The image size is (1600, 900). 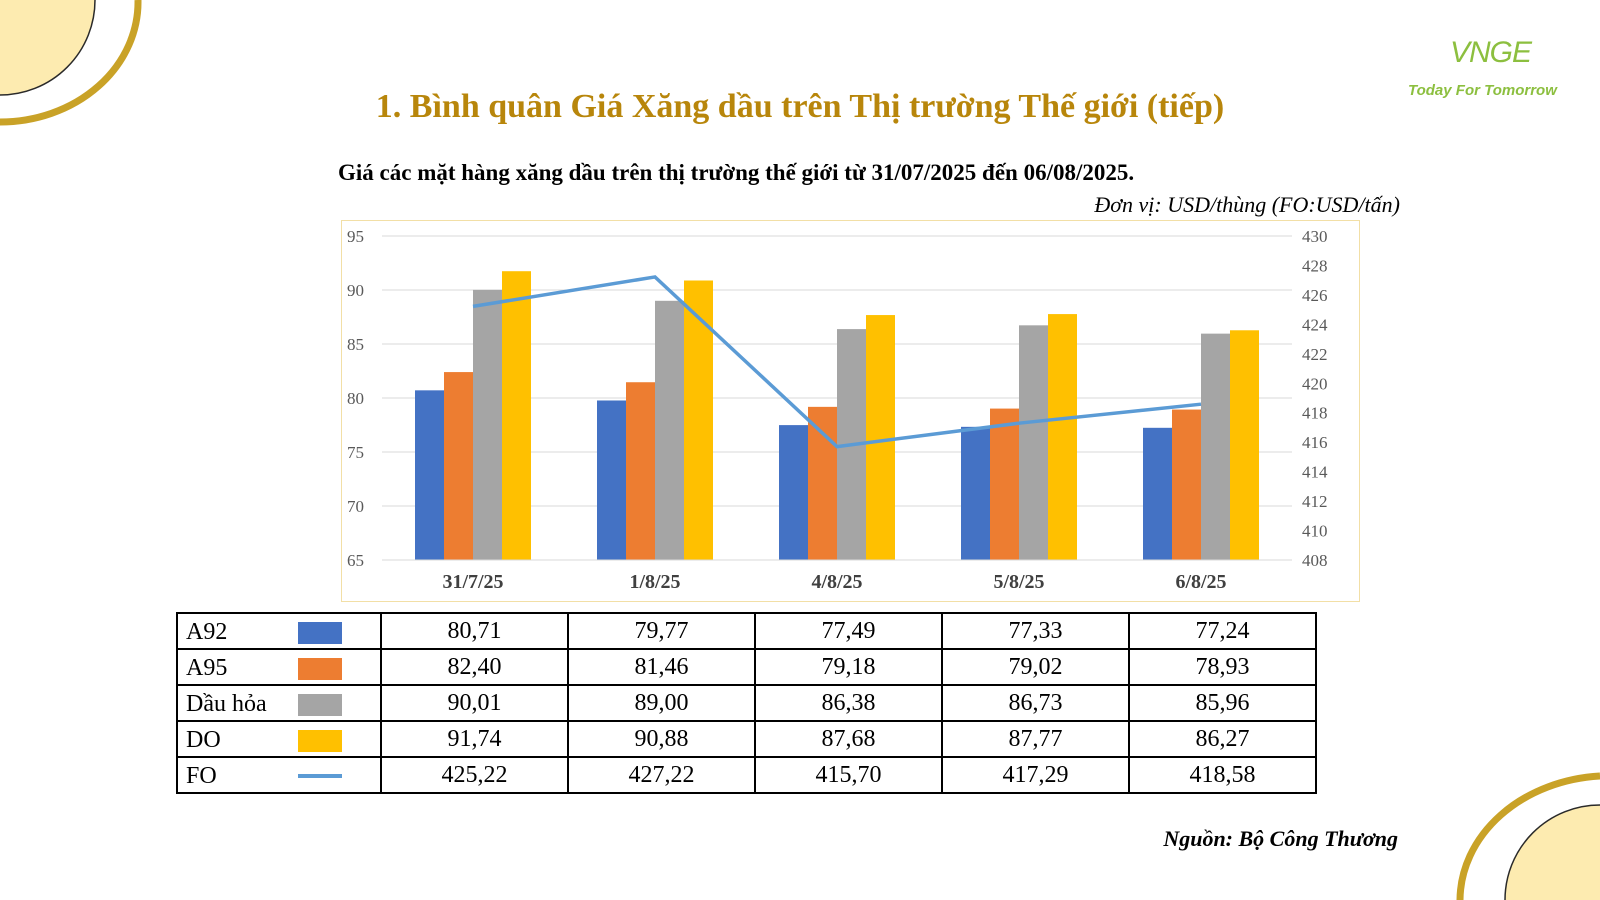 I want to click on series-label-cell: Dầu hỏa, so click(x=279, y=703).